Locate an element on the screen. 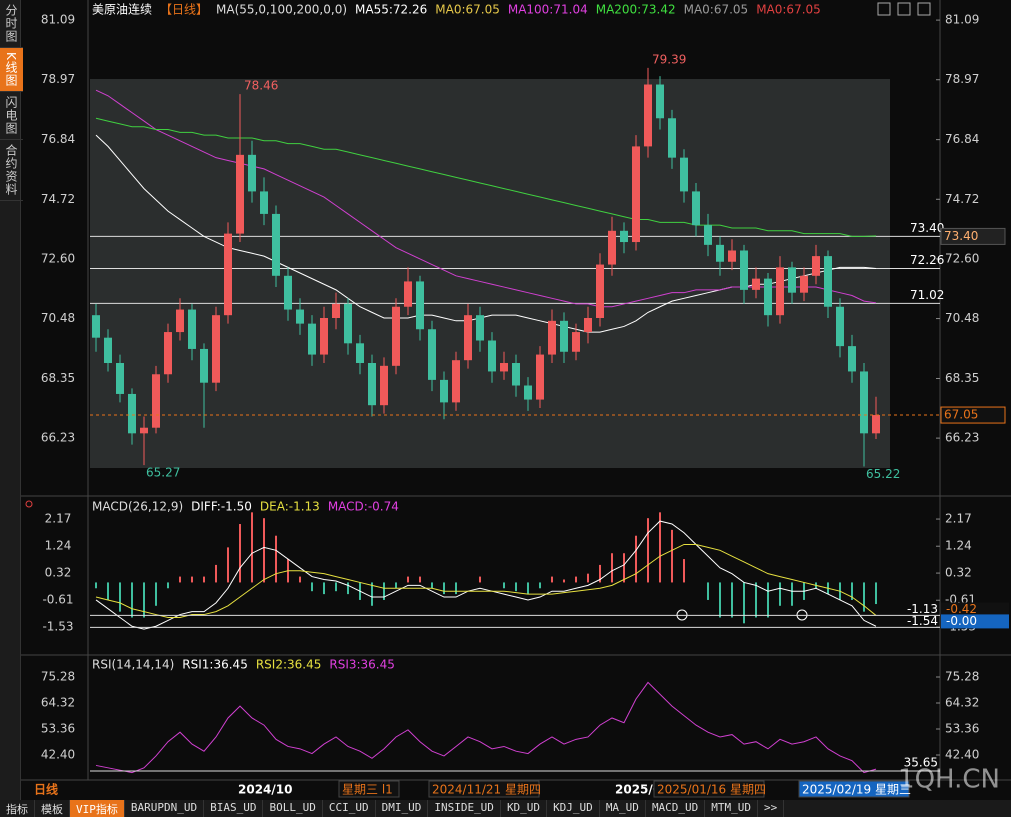 The image size is (1011, 817). toolbar-icons is located at coordinates (904, 9).